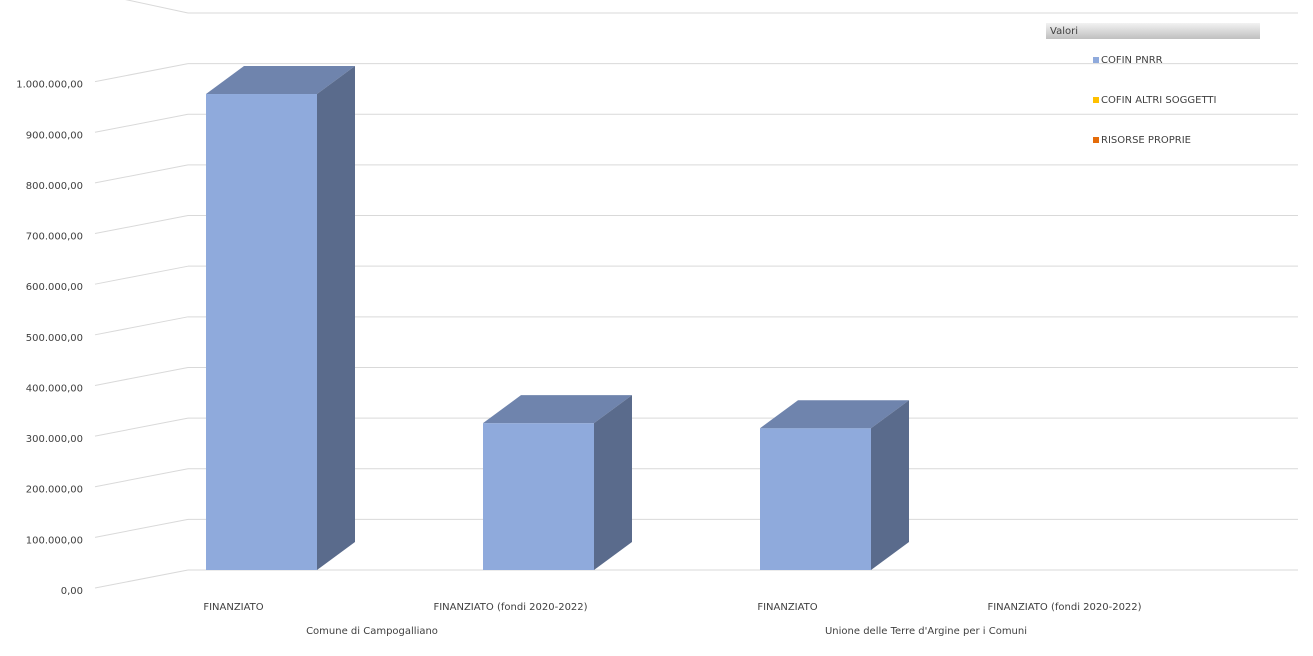  What do you see at coordinates (72, 591) in the screenshot?
I see `y-tick-label: 0,00` at bounding box center [72, 591].